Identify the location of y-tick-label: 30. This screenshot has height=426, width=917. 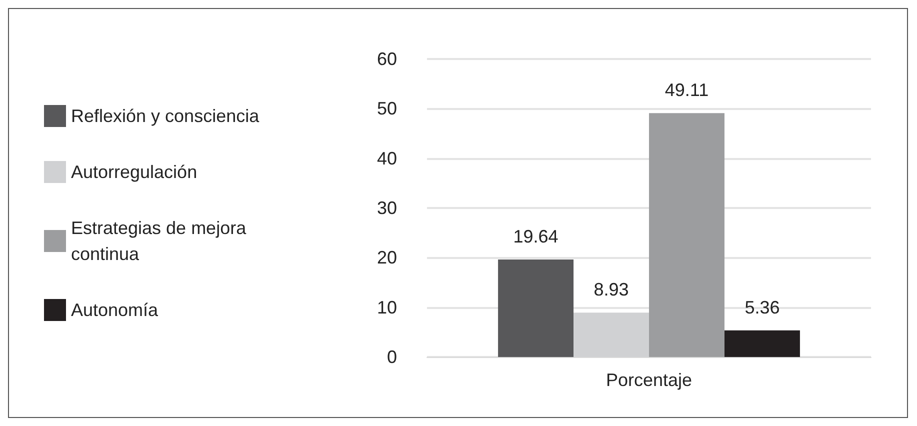
(386, 208).